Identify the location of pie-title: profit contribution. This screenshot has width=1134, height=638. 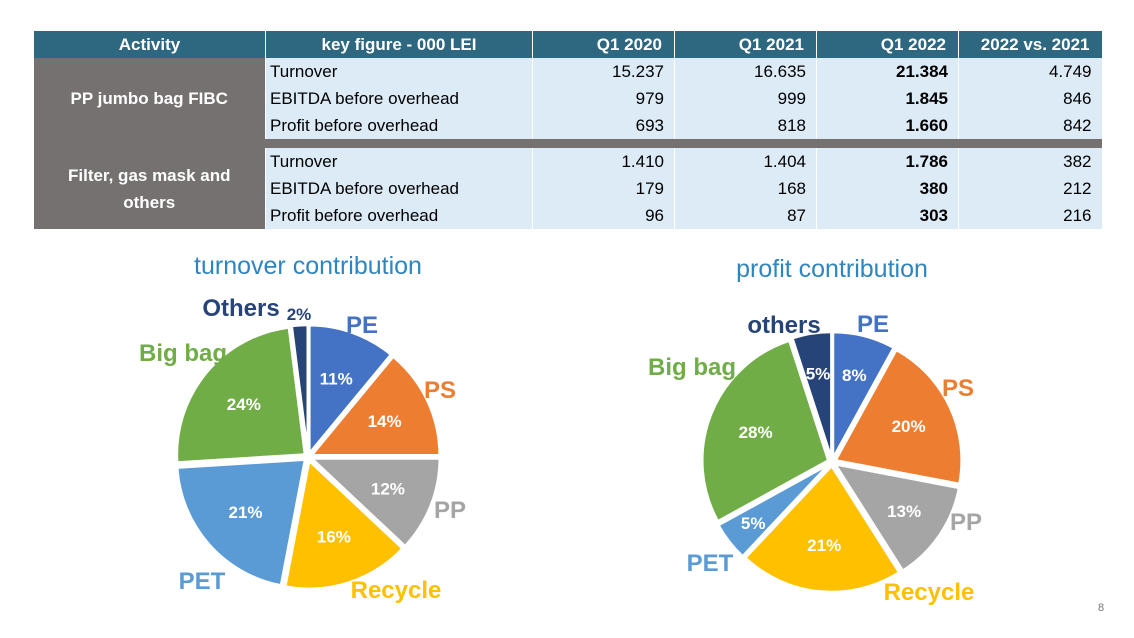
(832, 269).